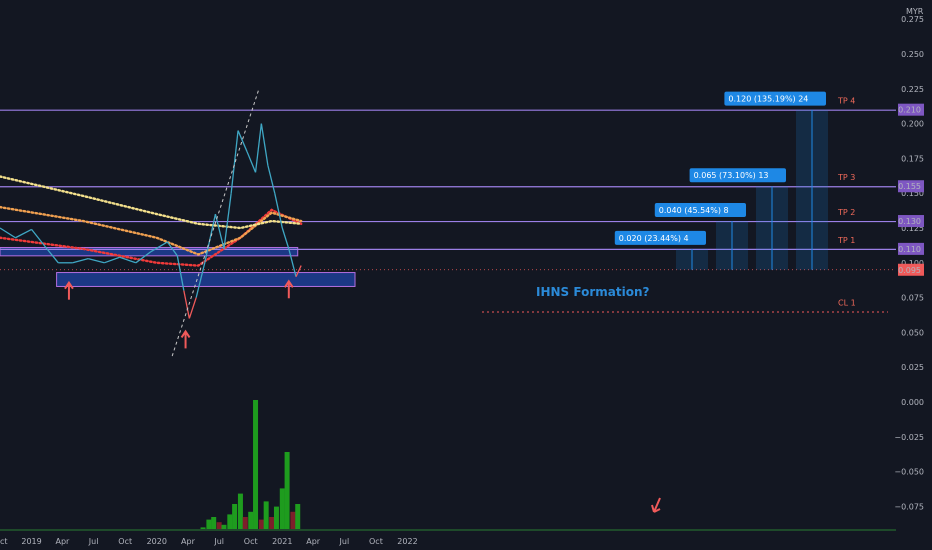  What do you see at coordinates (912, 367) in the screenshot?
I see `price-tick-label: 0.025` at bounding box center [912, 367].